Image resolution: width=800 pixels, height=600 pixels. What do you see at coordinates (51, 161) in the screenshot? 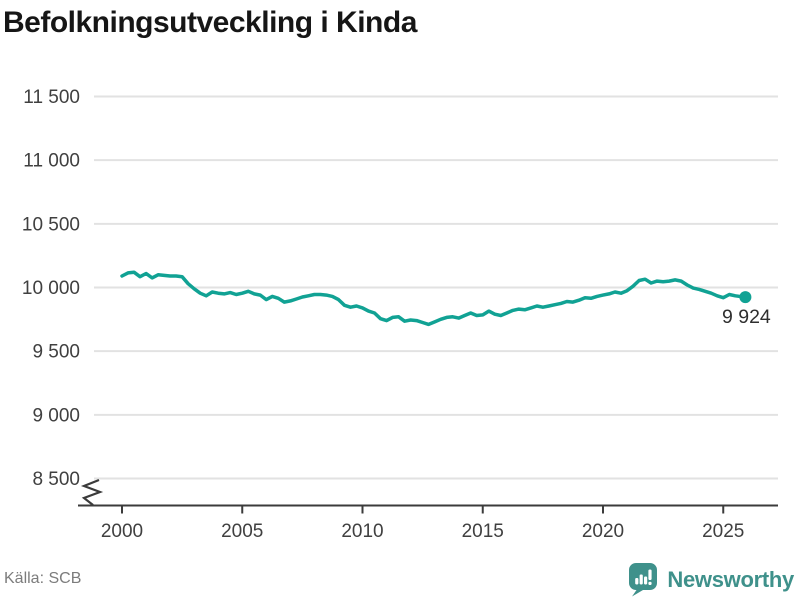
I see `y-tick-label-11000: 11 000` at bounding box center [51, 161].